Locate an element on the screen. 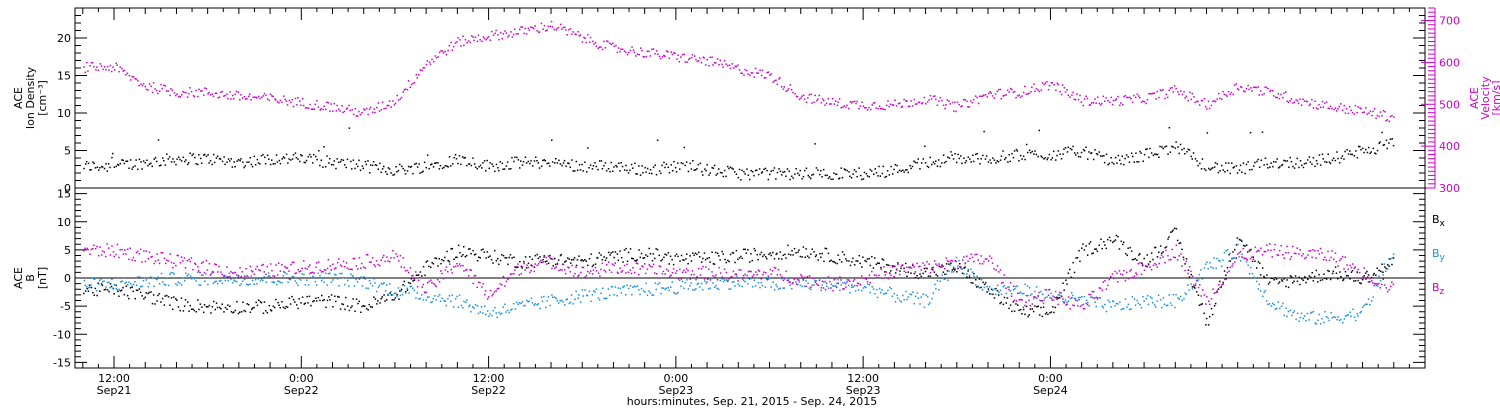  legend-sub: x is located at coordinates (1443, 224).